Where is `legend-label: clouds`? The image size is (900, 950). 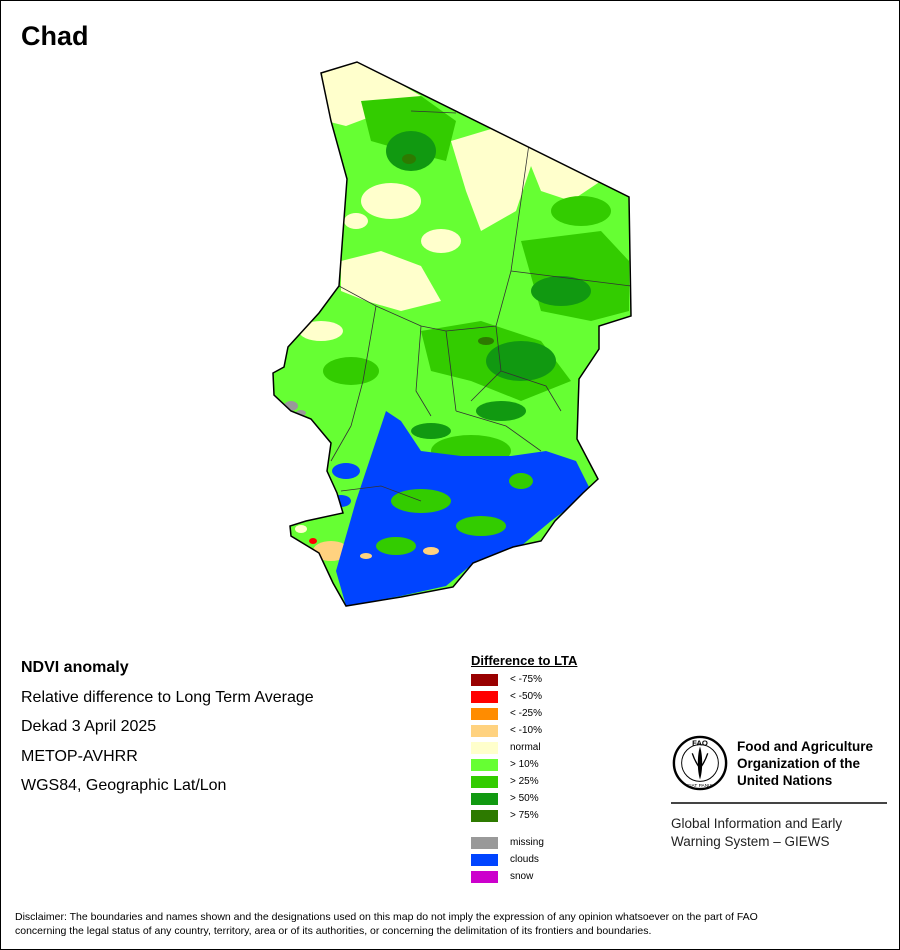
legend-label: clouds is located at coordinates (524, 859).